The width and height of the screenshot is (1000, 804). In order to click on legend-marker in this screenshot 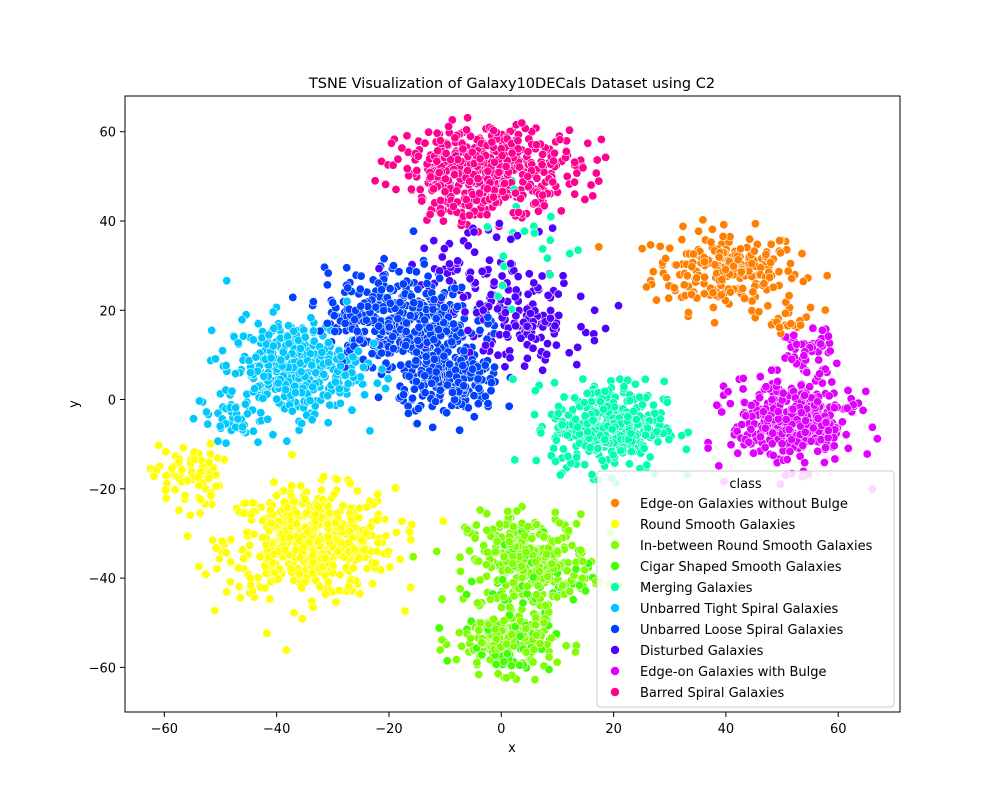, I will do `click(615, 566)`.